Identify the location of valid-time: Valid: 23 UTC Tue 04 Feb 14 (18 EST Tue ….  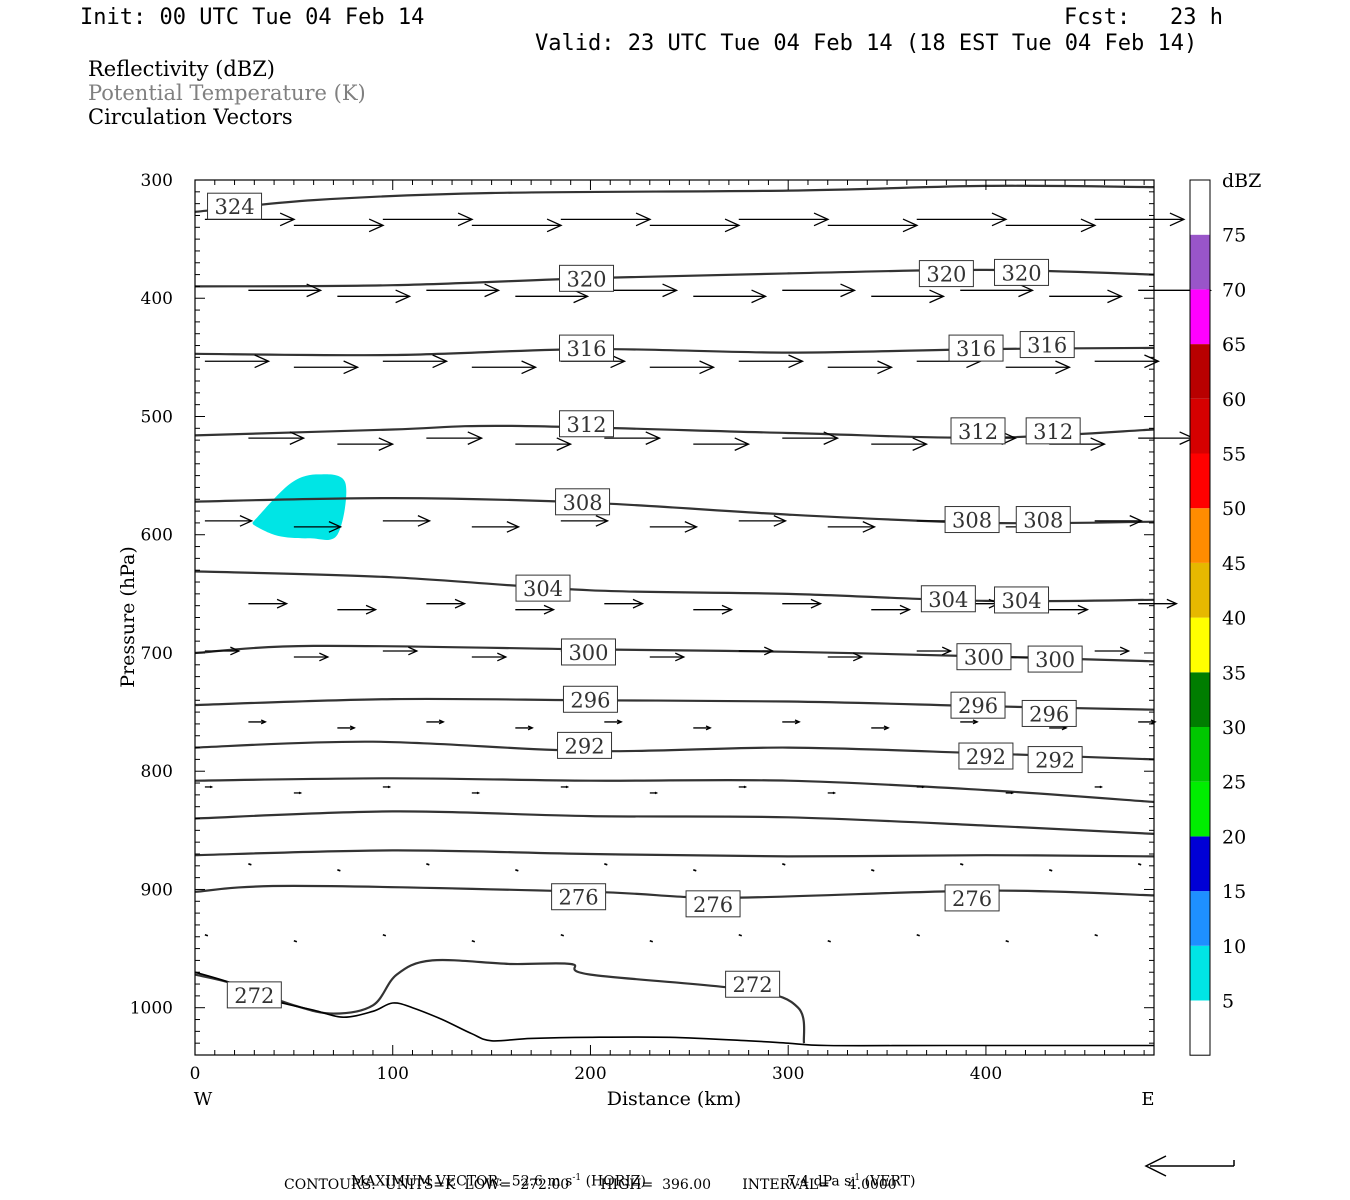
(866, 43).